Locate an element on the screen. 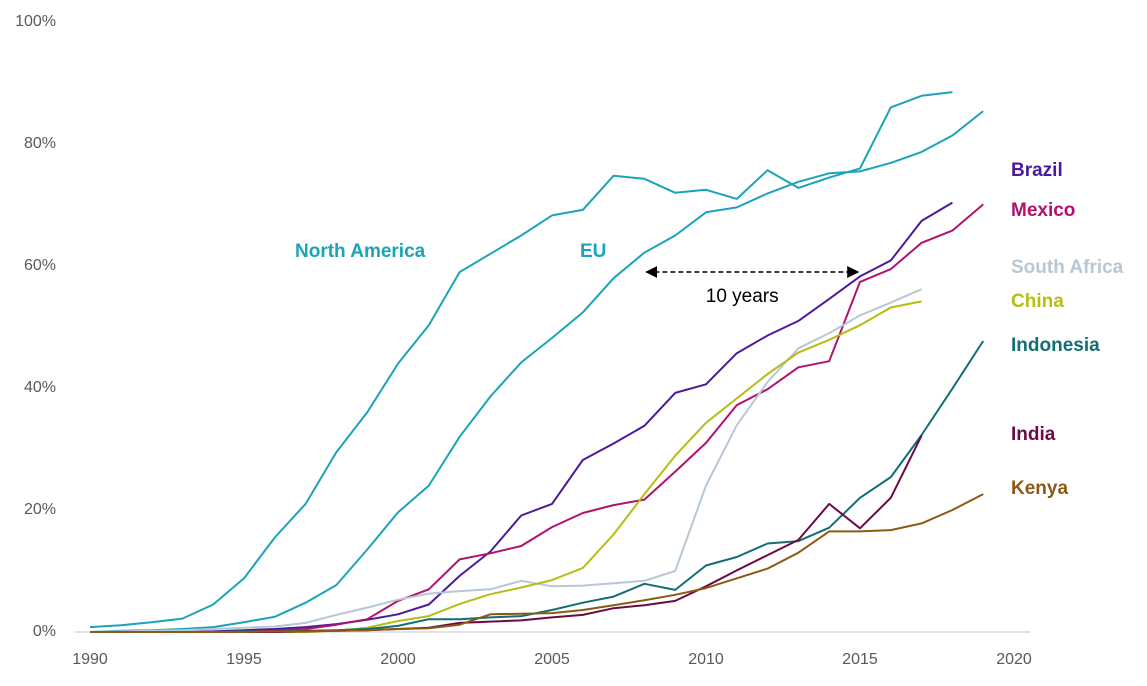 This screenshot has width=1147, height=686. x-tick-label: 2010 is located at coordinates (706, 659).